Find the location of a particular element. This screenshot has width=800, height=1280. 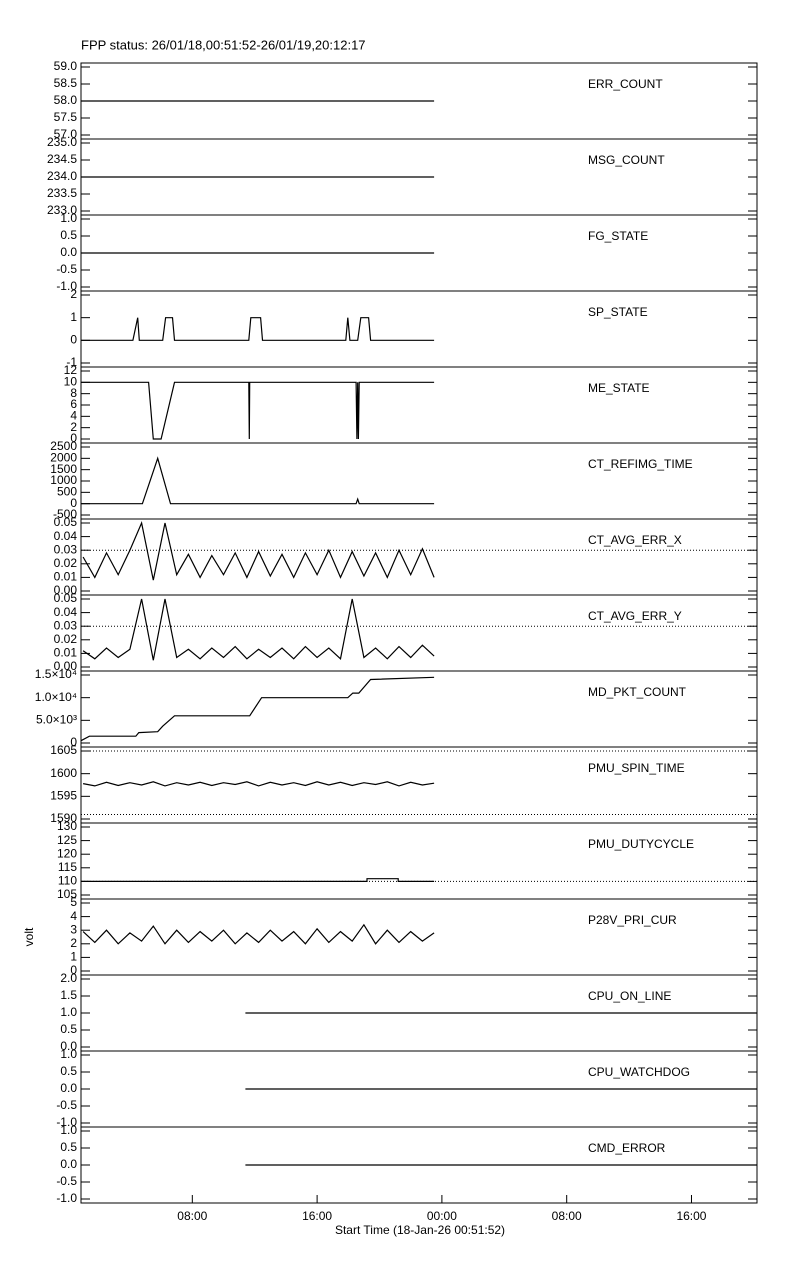

y-tick-label: 5 is located at coordinates (73, 902).